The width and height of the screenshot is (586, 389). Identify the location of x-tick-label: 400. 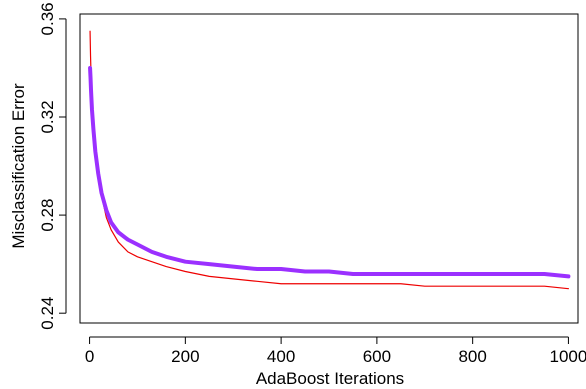
(281, 356).